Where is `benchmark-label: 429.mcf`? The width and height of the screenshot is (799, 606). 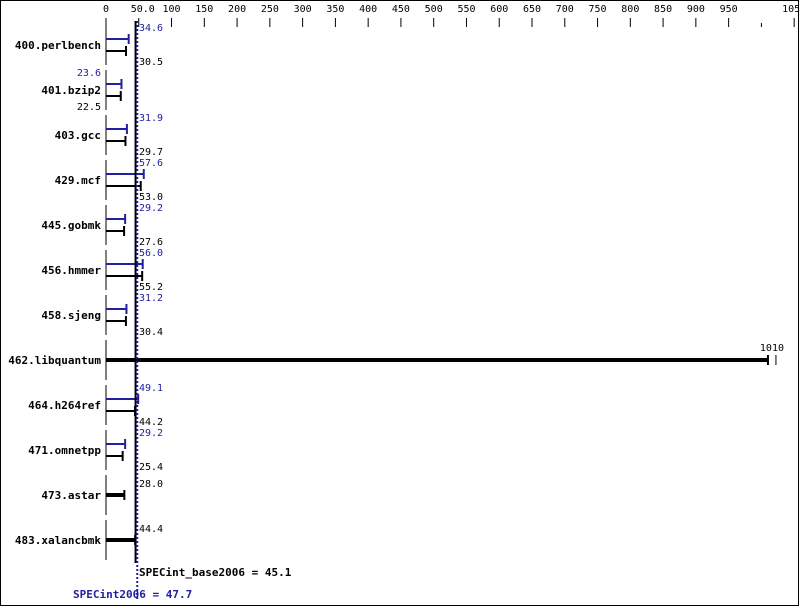 benchmark-label: 429.mcf is located at coordinates (78, 180).